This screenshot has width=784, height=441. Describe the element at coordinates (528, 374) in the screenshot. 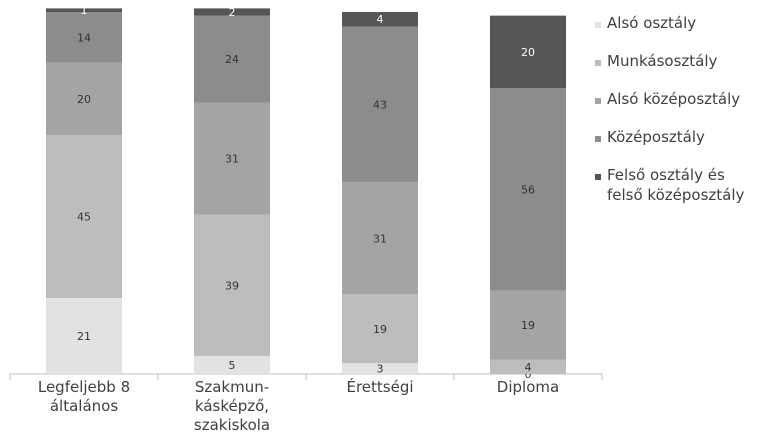

I see `data-label: 0` at that location.